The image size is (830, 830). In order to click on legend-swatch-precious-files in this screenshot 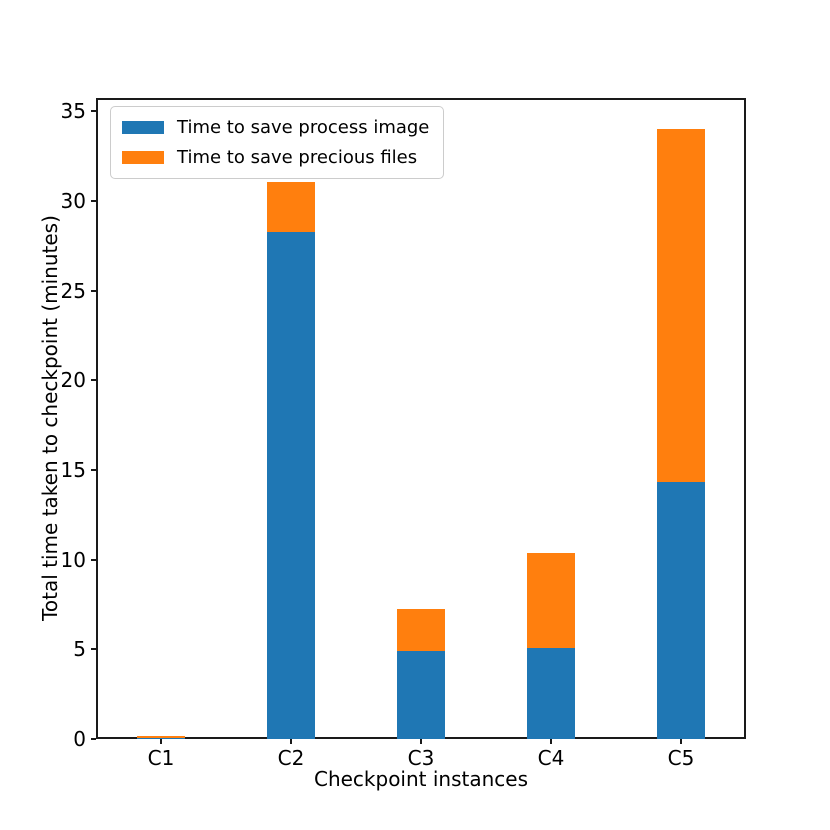, I will do `click(143, 157)`.